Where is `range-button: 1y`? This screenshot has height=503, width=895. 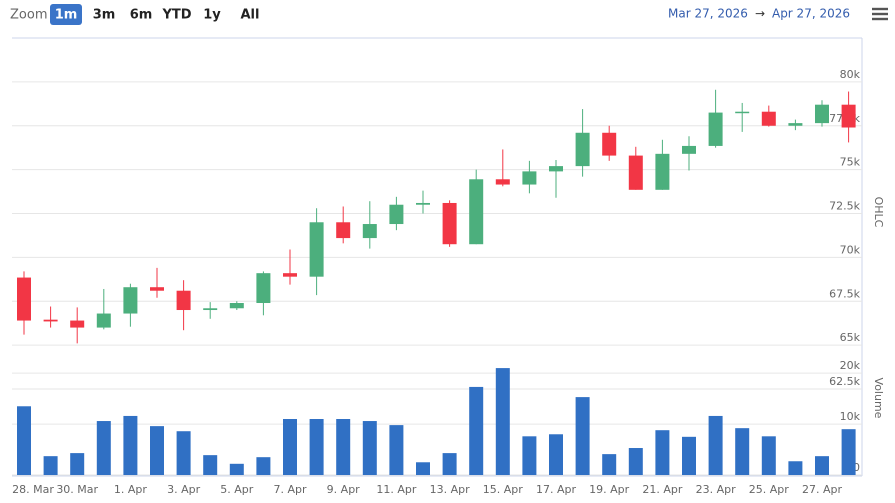 range-button: 1y is located at coordinates (212, 15).